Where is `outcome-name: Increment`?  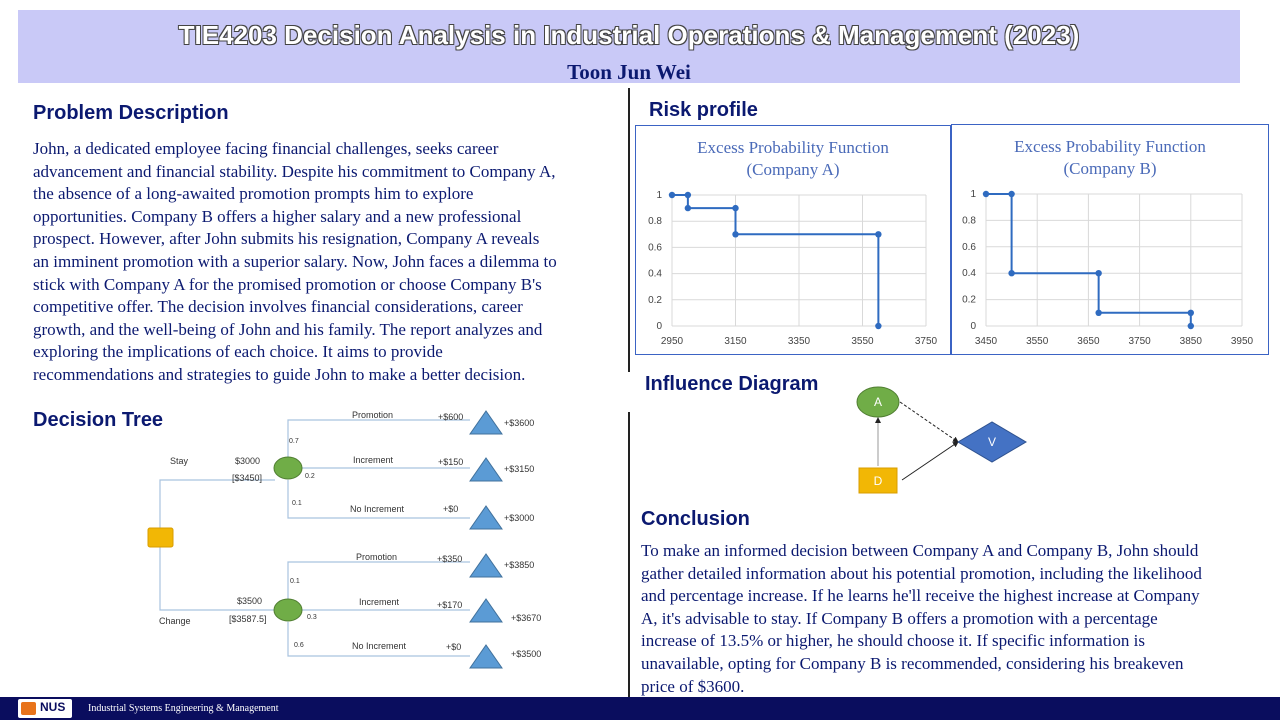 outcome-name: Increment is located at coordinates (379, 602).